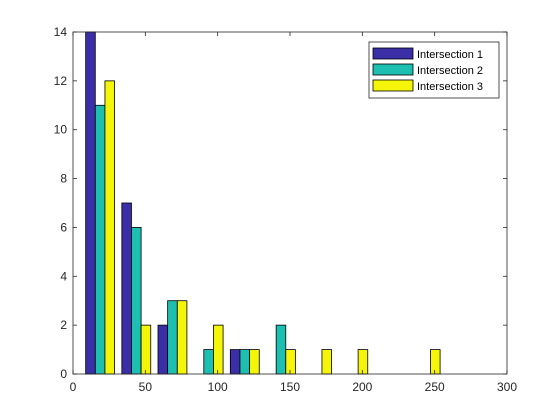  Describe the element at coordinates (450, 87) in the screenshot. I see `legend-label-intersection-3: Intersection 3` at that location.